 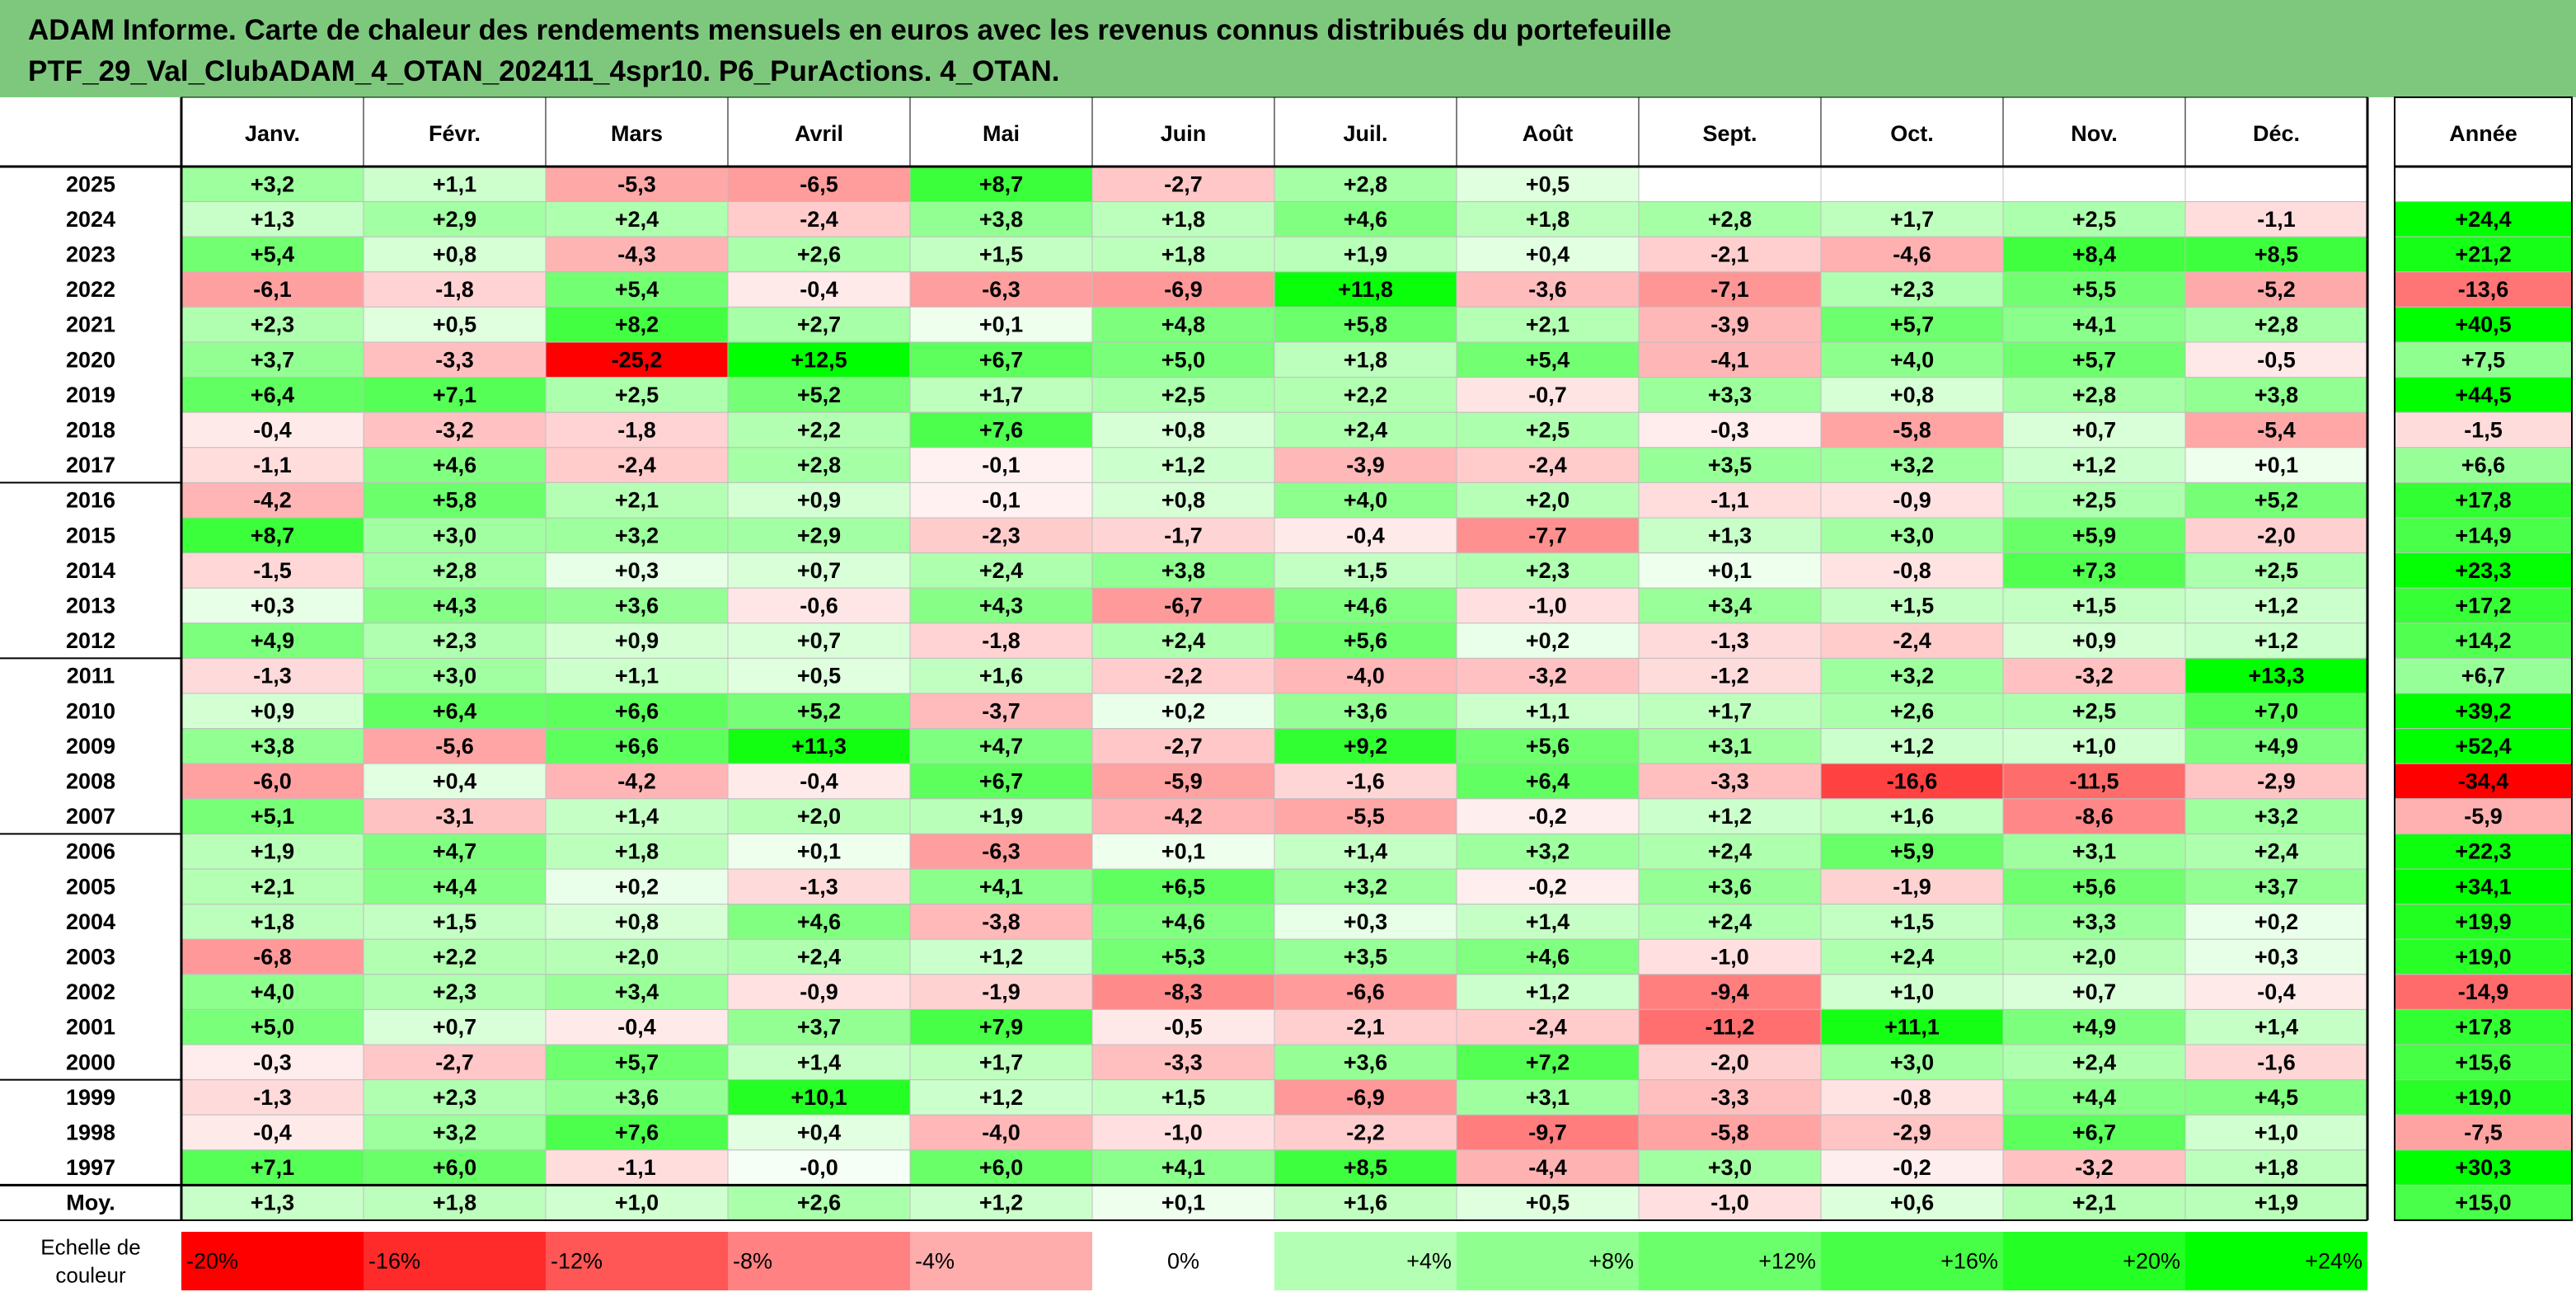 What do you see at coordinates (91, 1062) in the screenshot?
I see `row-year-label: 2000` at bounding box center [91, 1062].